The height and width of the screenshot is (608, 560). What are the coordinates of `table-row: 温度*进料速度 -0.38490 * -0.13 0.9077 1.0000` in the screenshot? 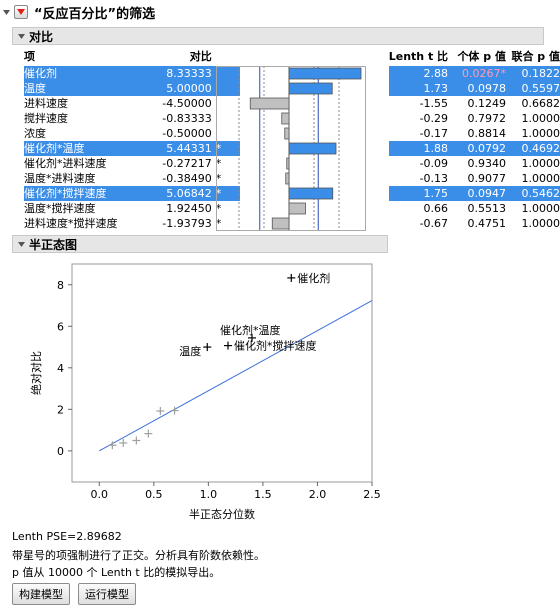 It's located at (292, 178).